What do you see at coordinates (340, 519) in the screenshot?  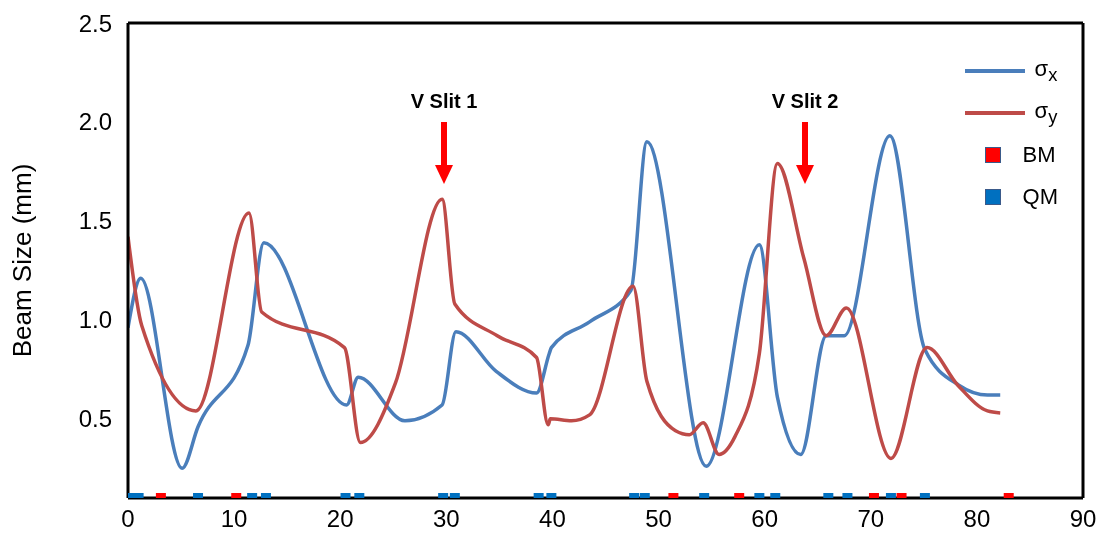 I see `x-tick-label: 20` at bounding box center [340, 519].